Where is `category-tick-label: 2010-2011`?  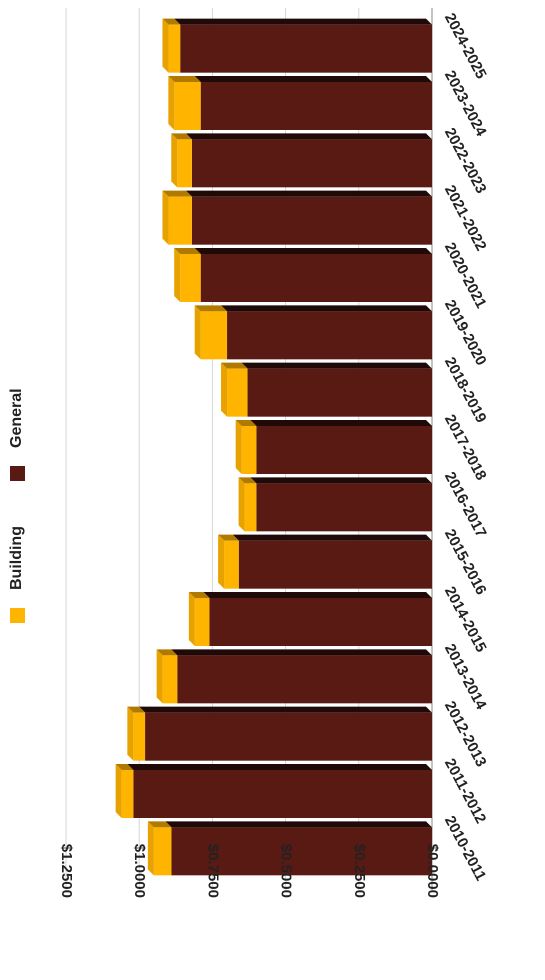 category-tick-label: 2010-2011 is located at coordinates (465, 848).